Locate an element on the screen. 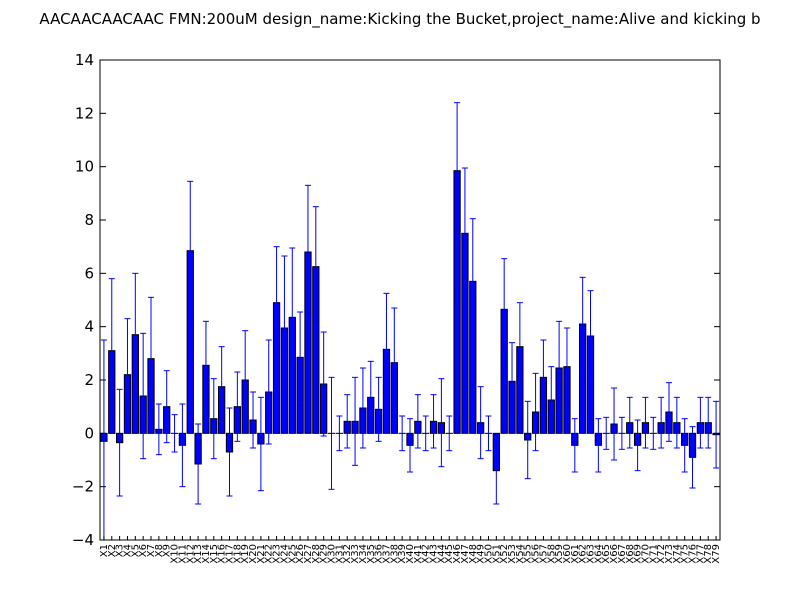  x-tick-label: X69 is located at coordinates (638, 554).